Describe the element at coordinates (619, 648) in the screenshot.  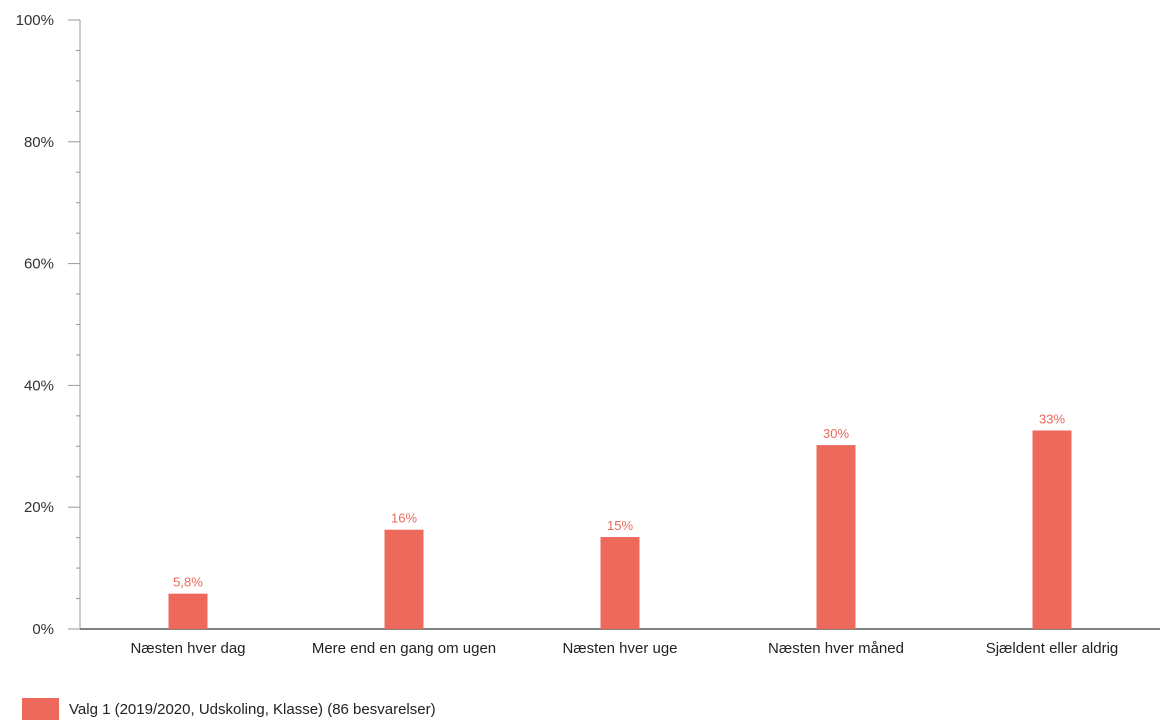
I see `category-label: Næsten hver uge` at that location.